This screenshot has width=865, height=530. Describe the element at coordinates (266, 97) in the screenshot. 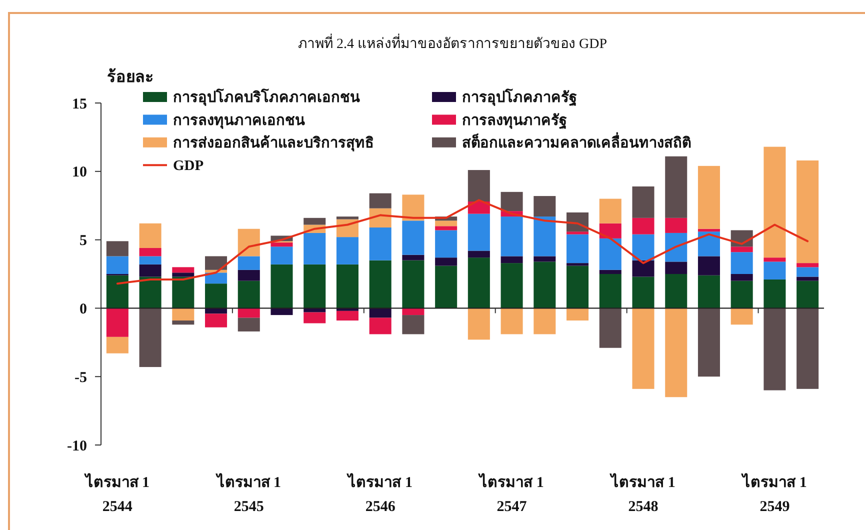

I see `legend-label: การอุปโภคบริโภคภาคเอกชน` at that location.